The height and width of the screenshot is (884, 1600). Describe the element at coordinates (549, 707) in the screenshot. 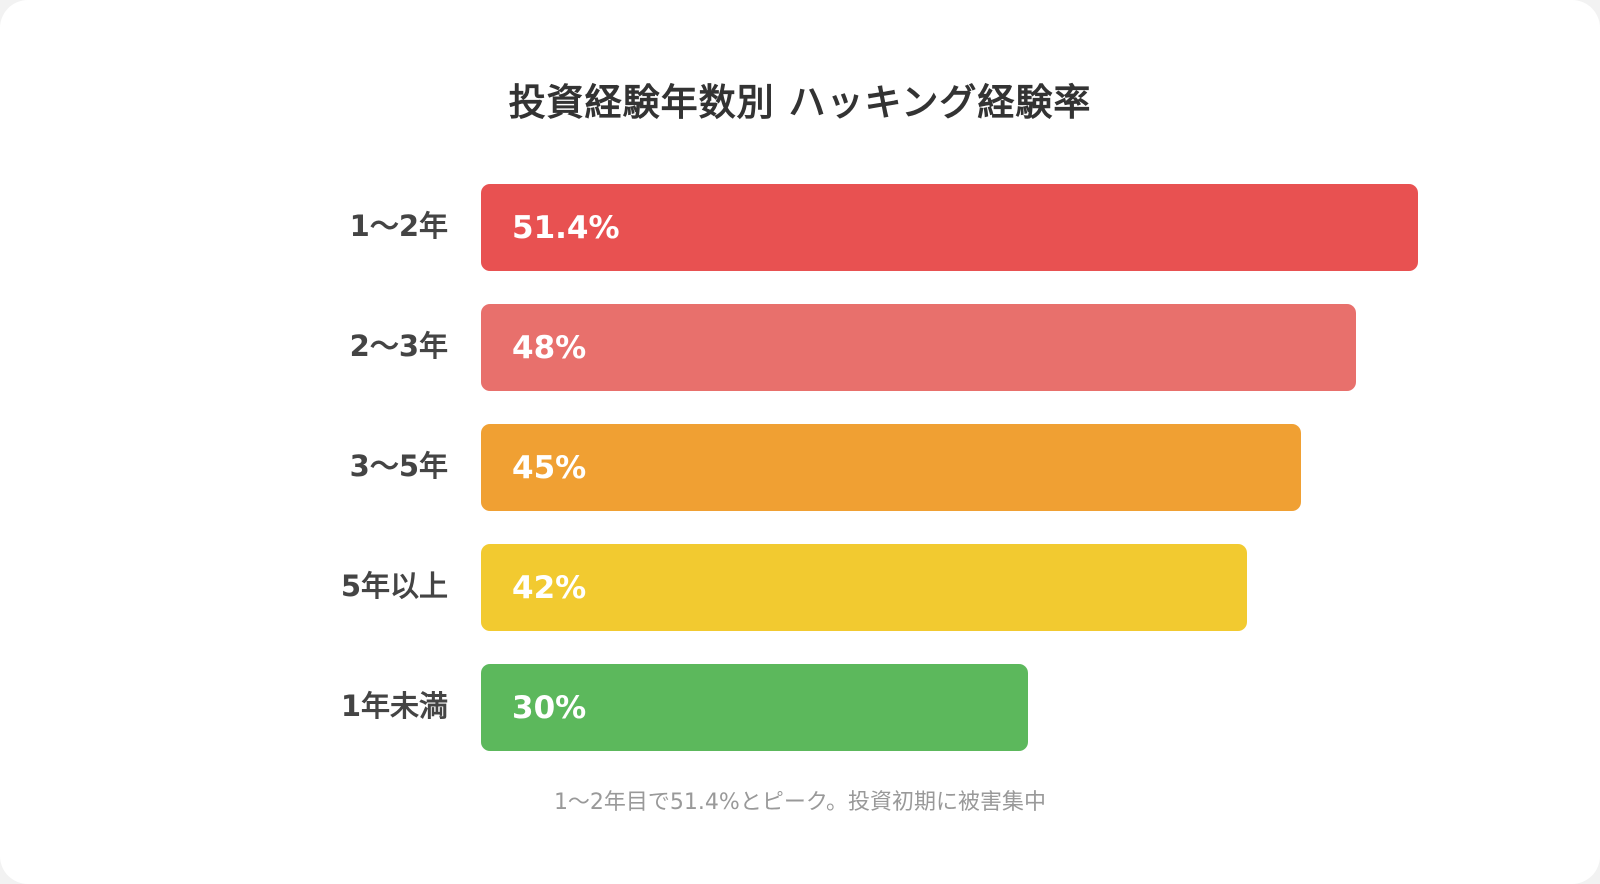

I see `bar-value-label: 30%` at that location.